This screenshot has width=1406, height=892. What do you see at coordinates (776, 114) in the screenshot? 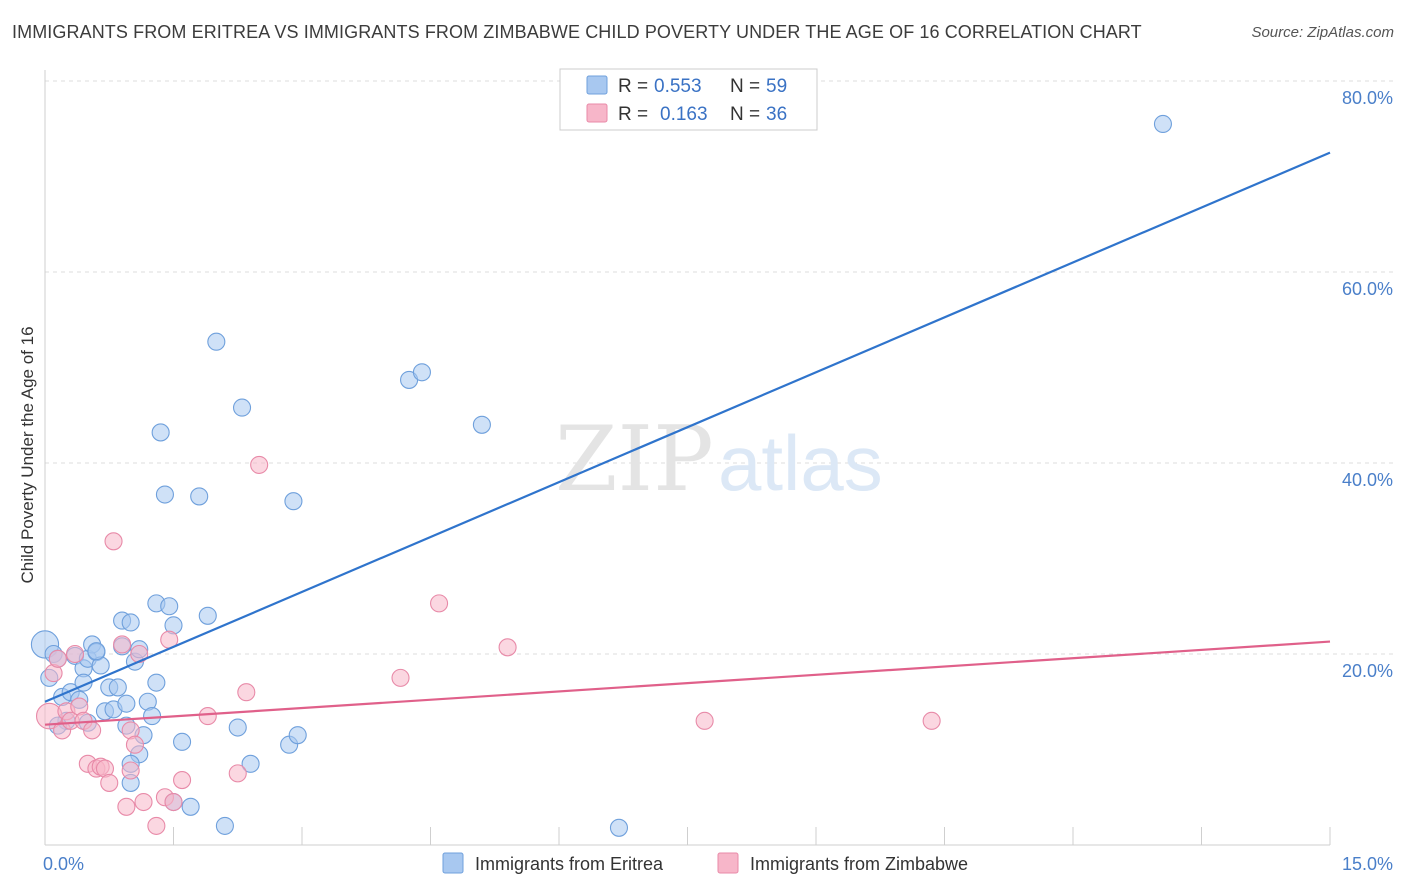
I see `legend-n-value-2: 36` at bounding box center [776, 114].